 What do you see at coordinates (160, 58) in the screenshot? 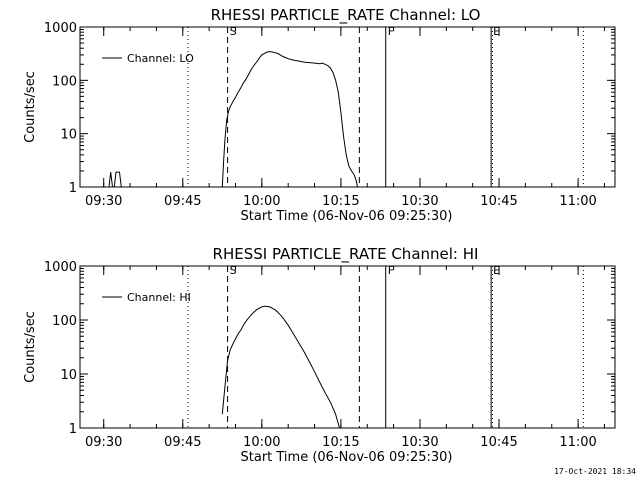
I see `legend-label: Channel: LO` at bounding box center [160, 58].